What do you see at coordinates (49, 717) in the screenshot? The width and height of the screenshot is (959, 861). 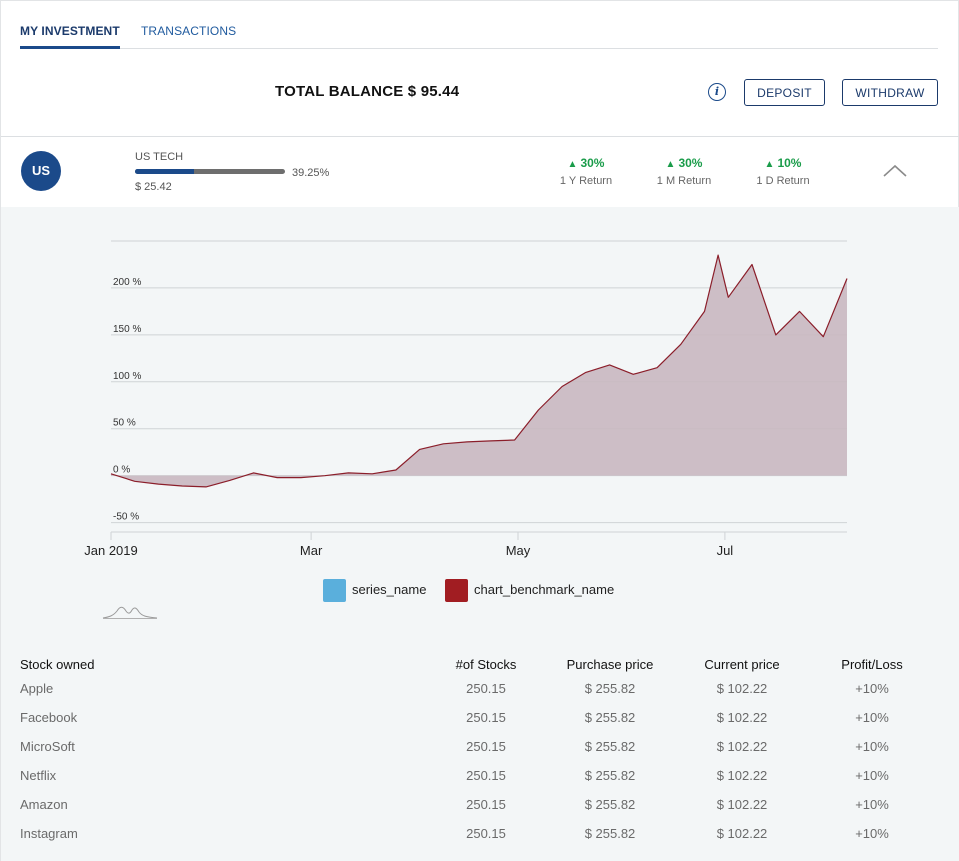 I see `stock-name: Facebook` at bounding box center [49, 717].